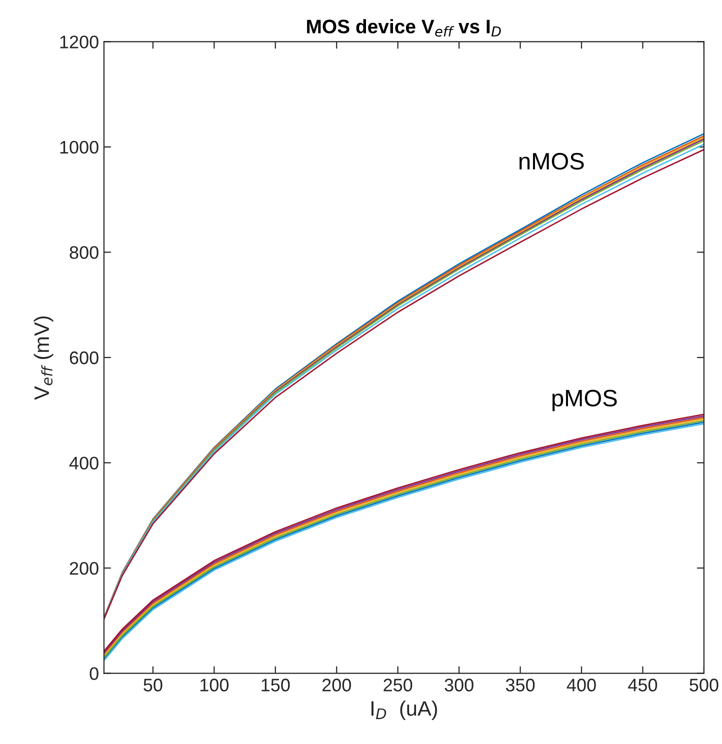 This screenshot has width=722, height=744. Describe the element at coordinates (153, 685) in the screenshot. I see `x-tick-label: 50` at that location.